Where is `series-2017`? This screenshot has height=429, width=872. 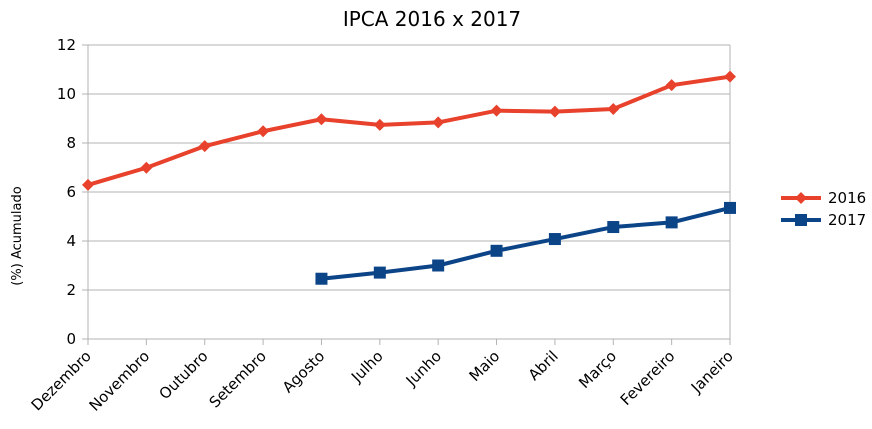 series-2017 is located at coordinates (525, 243).